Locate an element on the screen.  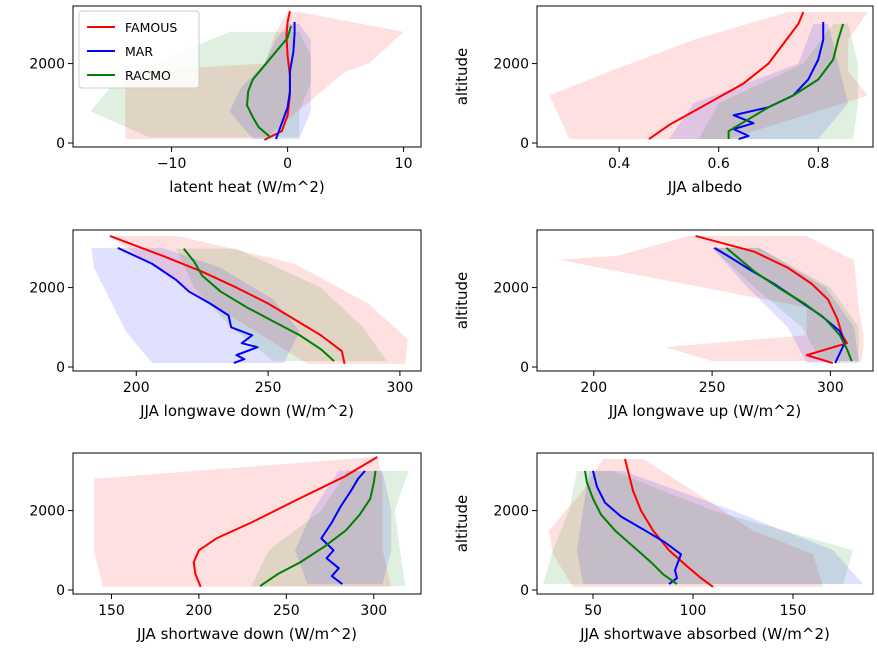
x-tick-label: 100 is located at coordinates (693, 611).